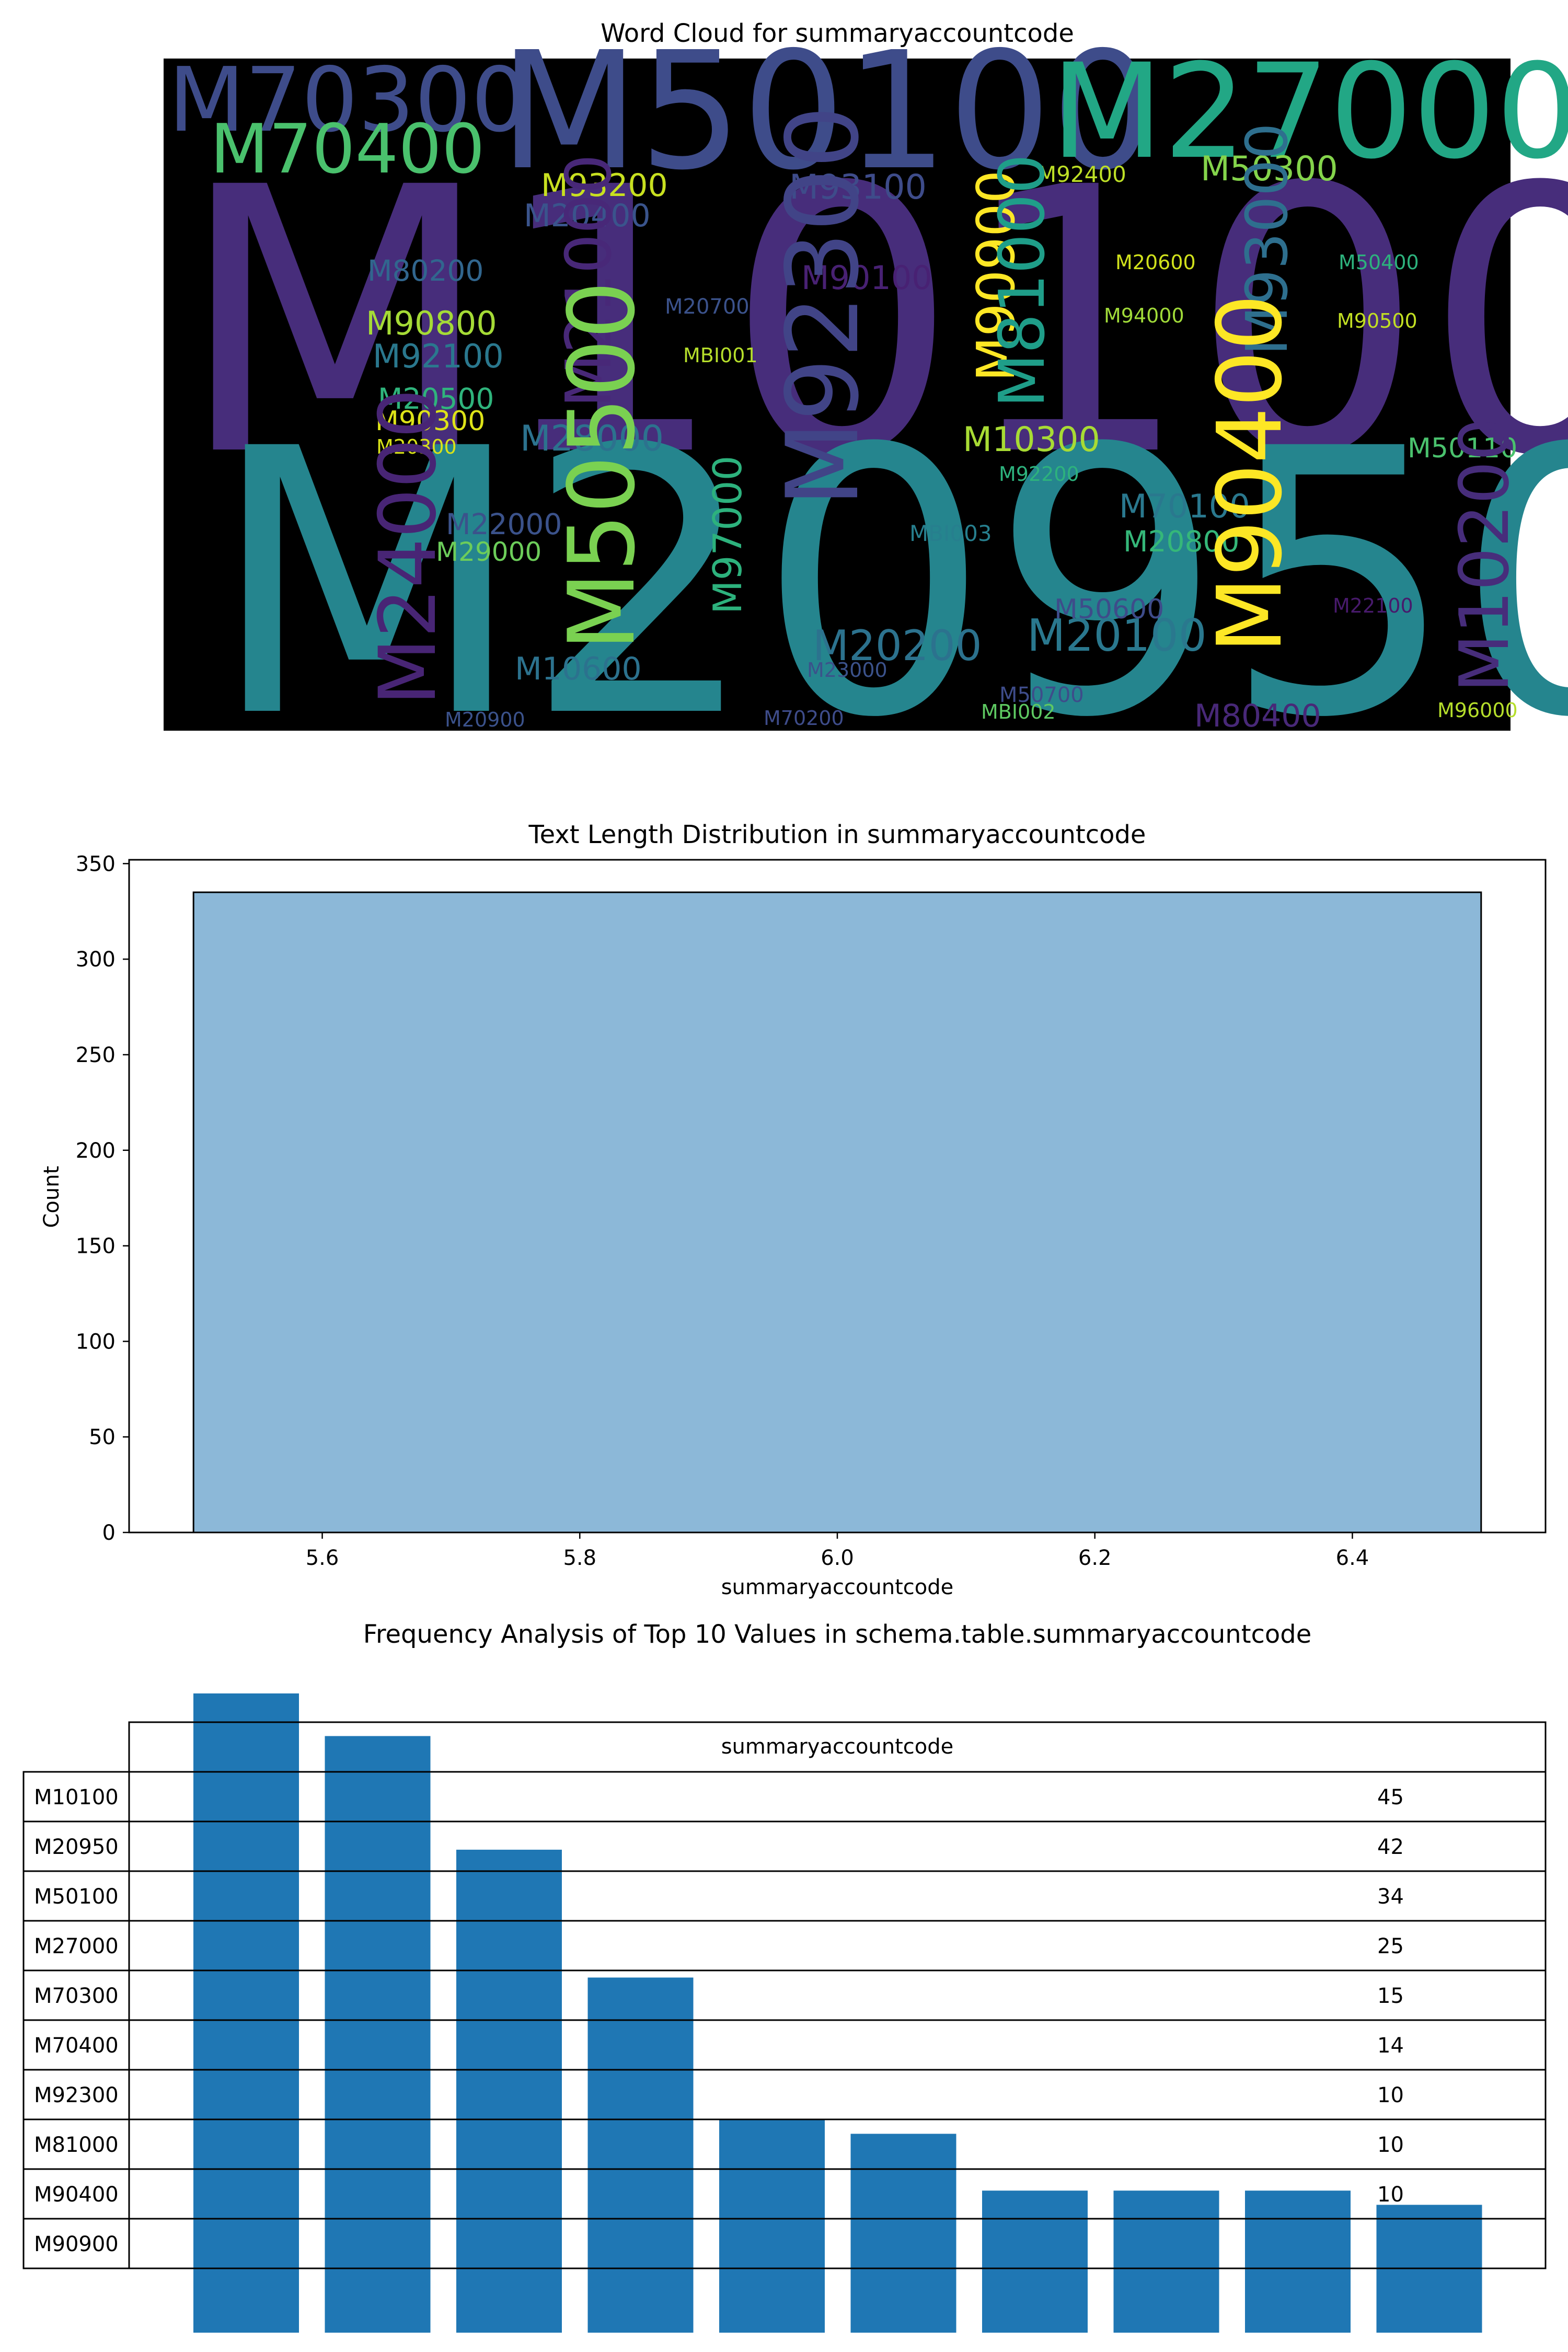 The image size is (1568, 2352). I want to click on word-cloud-word: M10600, so click(578, 669).